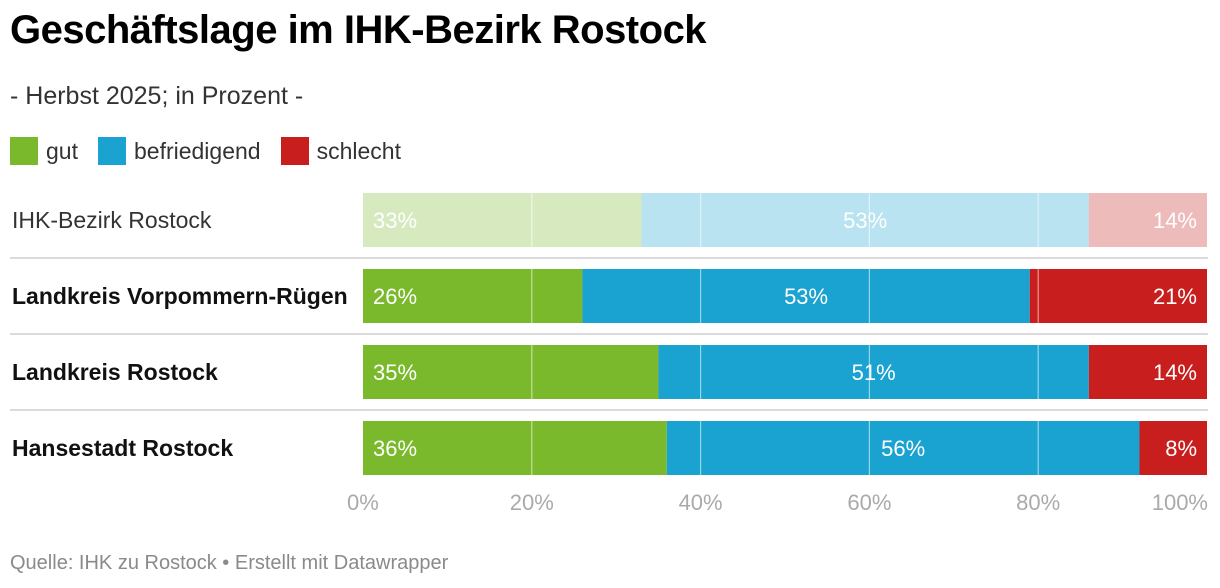  What do you see at coordinates (197, 150) in the screenshot?
I see `legend-label-befriedigend: befriedigend` at bounding box center [197, 150].